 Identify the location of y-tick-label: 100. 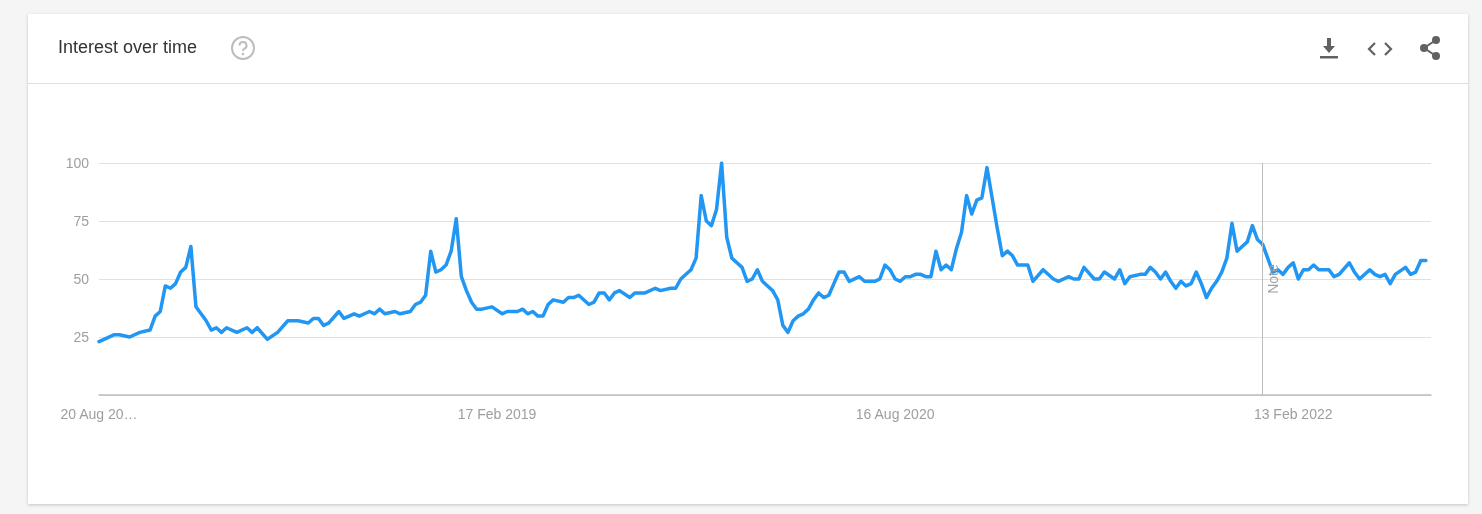
(77, 163).